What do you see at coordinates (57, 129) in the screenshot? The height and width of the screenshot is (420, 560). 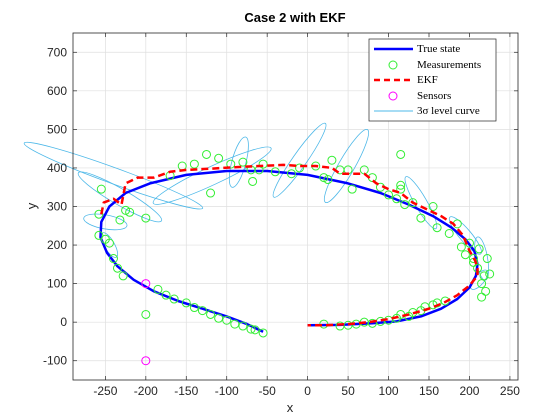 I see `y-tick-label: 500` at bounding box center [57, 129].